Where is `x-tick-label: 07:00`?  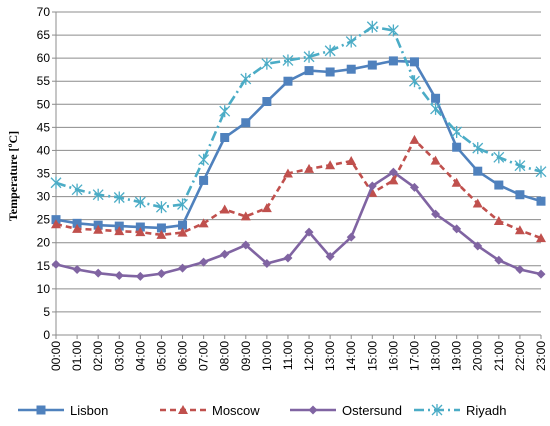 x-tick-label: 07:00 is located at coordinates (204, 356).